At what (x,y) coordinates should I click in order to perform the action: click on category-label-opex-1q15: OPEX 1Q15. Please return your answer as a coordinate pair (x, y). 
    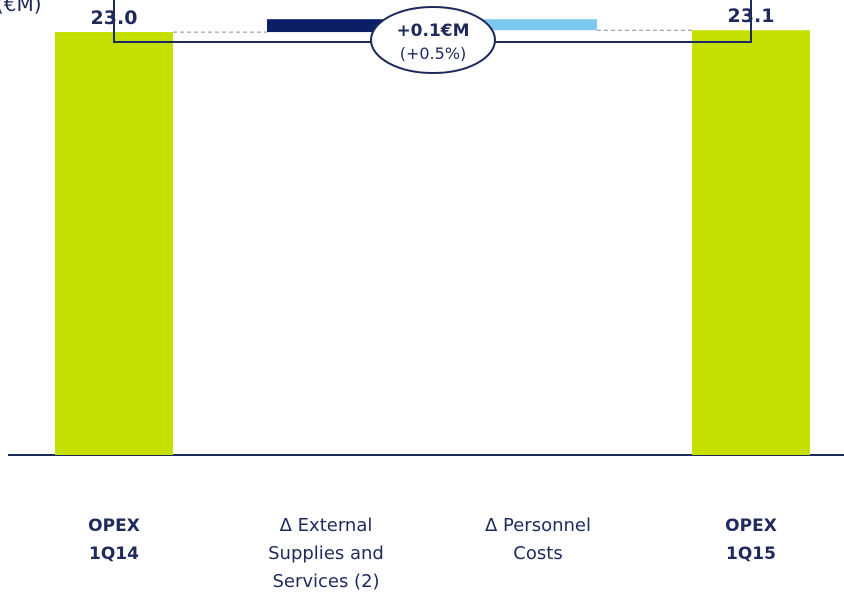
    Looking at the image, I should click on (751, 540).